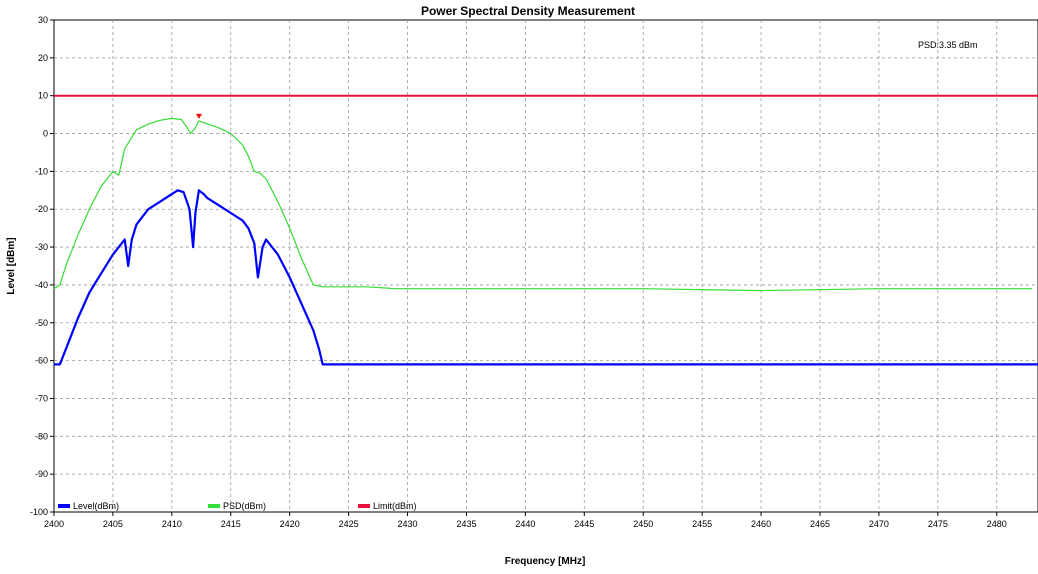 The image size is (1038, 574). I want to click on y-tick-label: -80, so click(41, 436).